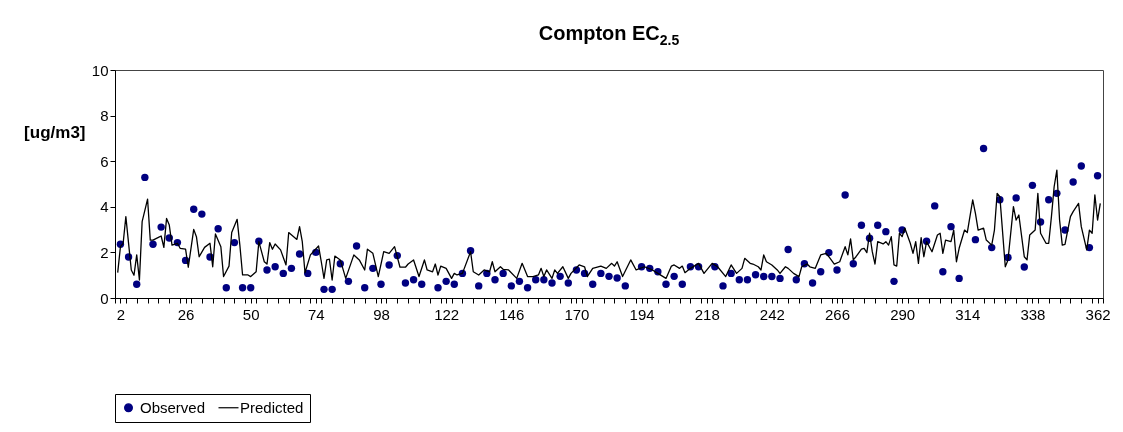 The height and width of the screenshot is (432, 1123). Describe the element at coordinates (186, 314) in the screenshot. I see `x-tick-label: 26` at that location.